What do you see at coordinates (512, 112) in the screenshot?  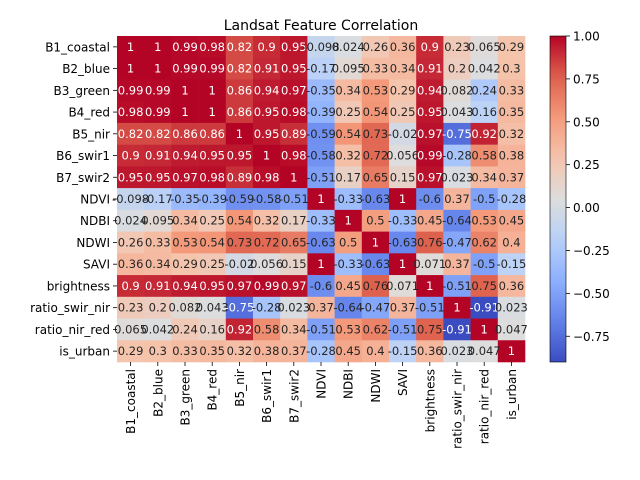 I see `cell-value-label: 0.35` at bounding box center [512, 112].